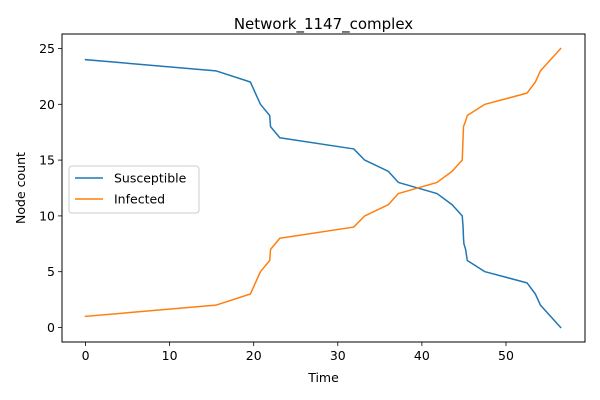 This screenshot has height=400, width=600. Describe the element at coordinates (139, 199) in the screenshot. I see `legend-label-infected: Infected` at that location.